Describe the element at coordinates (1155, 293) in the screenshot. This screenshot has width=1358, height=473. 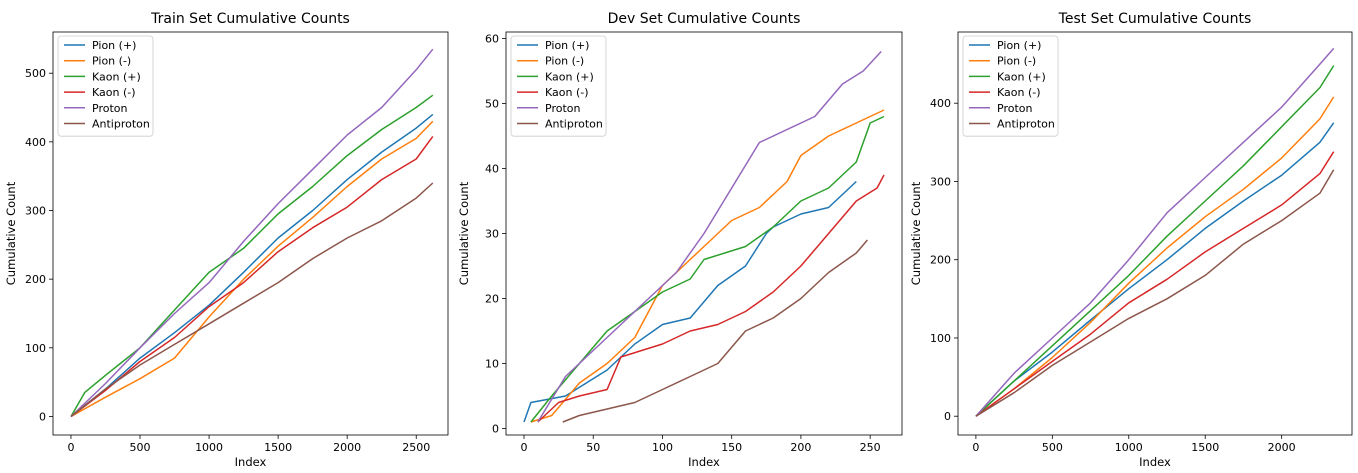
I see `test-series-antiproton` at that location.